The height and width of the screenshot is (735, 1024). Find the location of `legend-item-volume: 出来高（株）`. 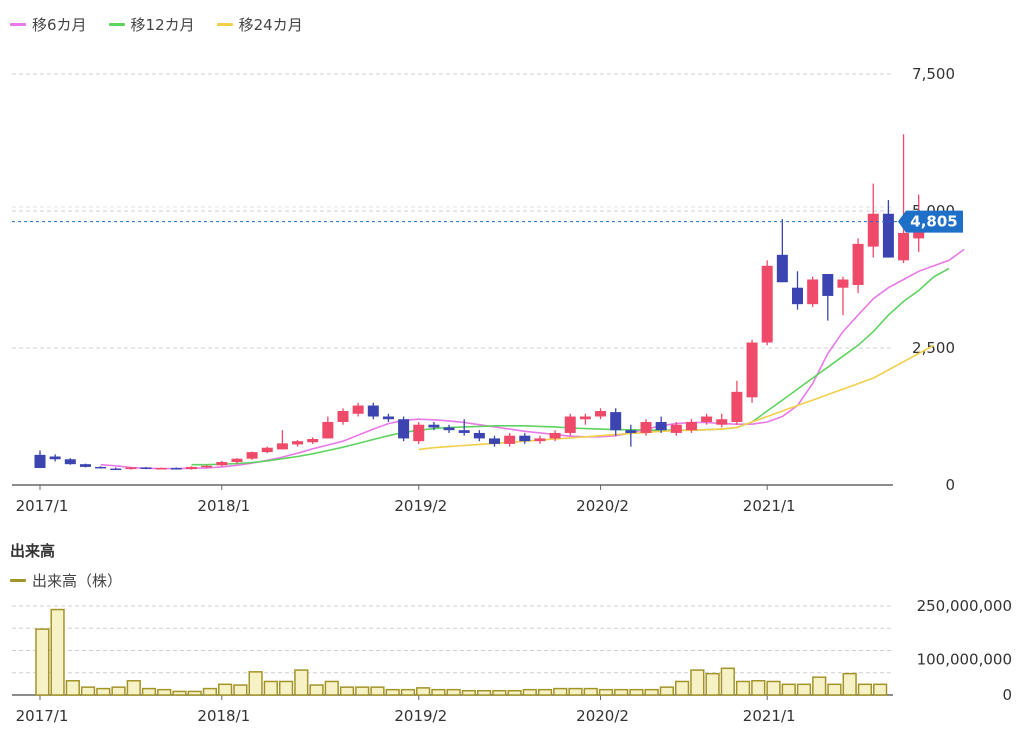

legend-item-volume: 出来高（株） is located at coordinates (66, 580).